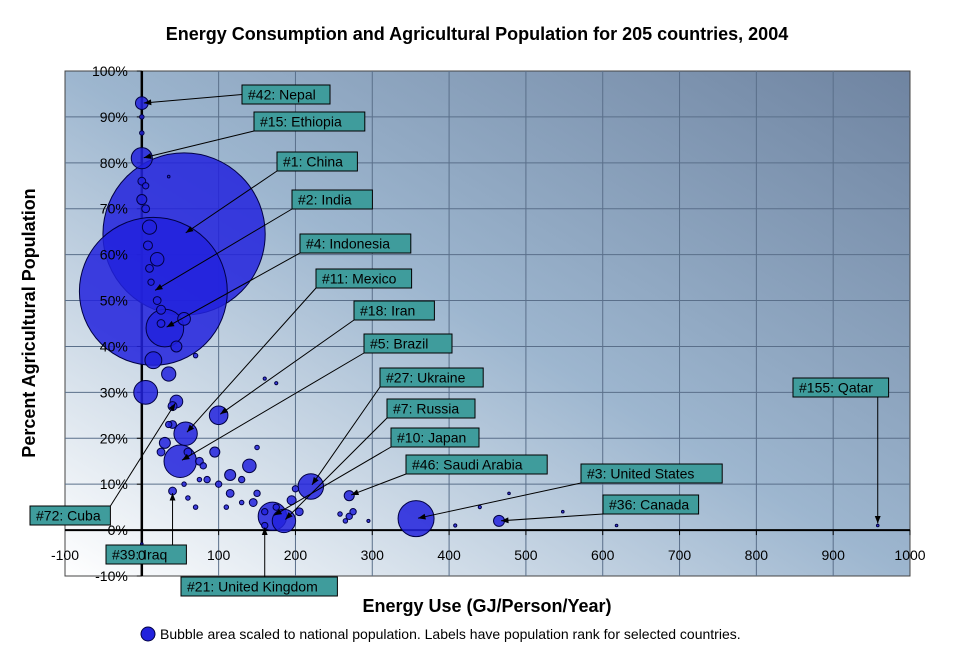 The height and width of the screenshot is (653, 954). I want to click on x-tick-label: 700, so click(680, 555).